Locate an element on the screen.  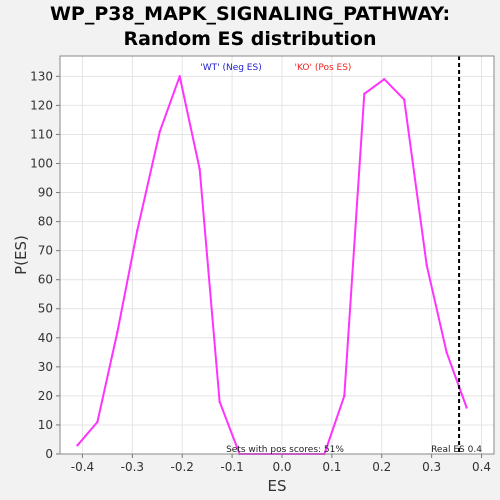
x-tick-label: 0.3 is located at coordinates (431, 467).